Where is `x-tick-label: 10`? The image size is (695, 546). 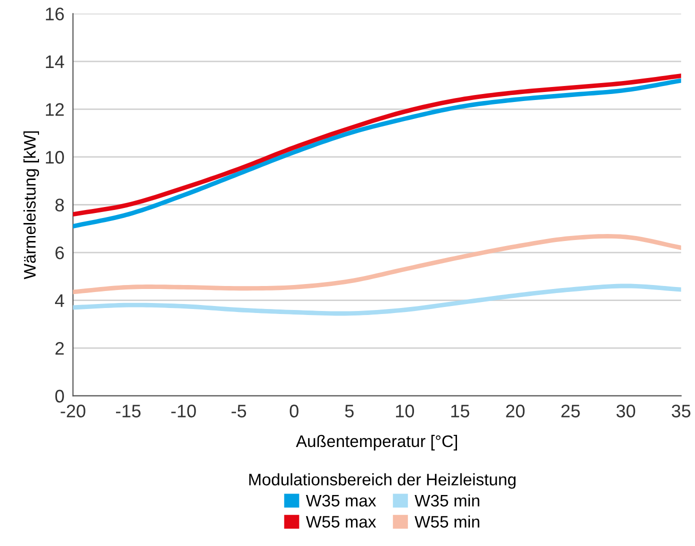
x-tick-label: 10 is located at coordinates (405, 411).